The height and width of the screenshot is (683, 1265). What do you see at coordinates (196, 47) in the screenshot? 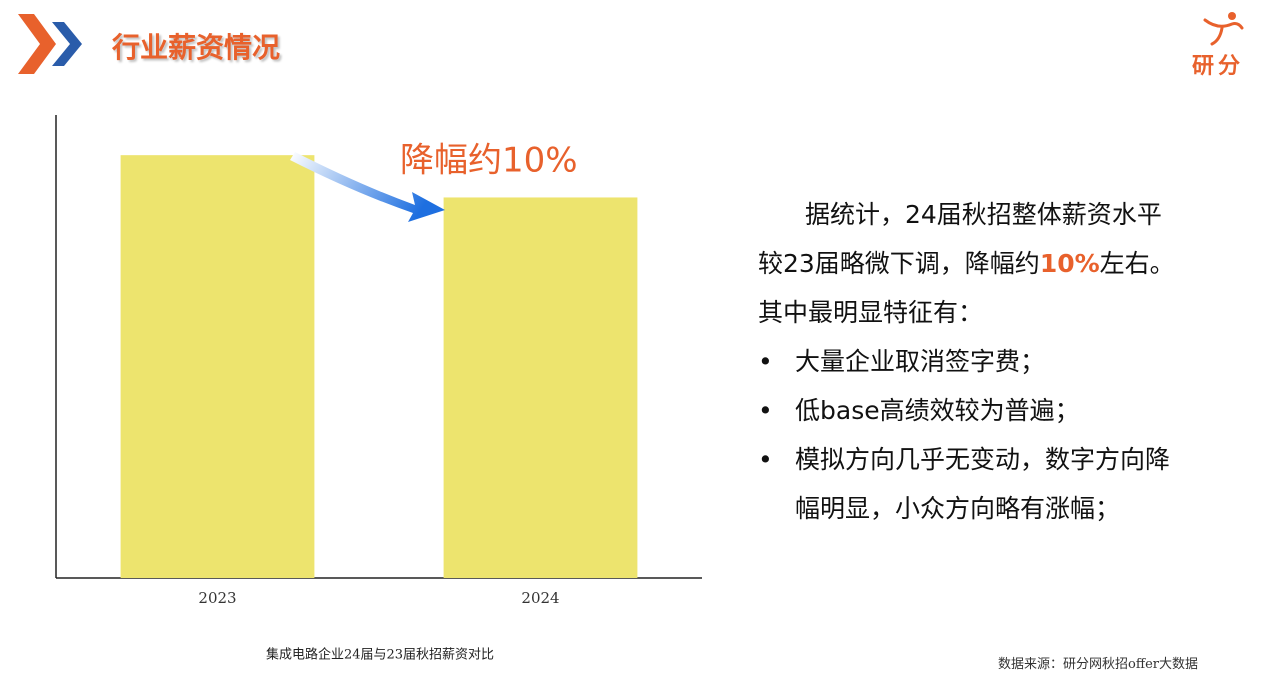
I see `slide-title: 行业薪资情况` at bounding box center [196, 47].